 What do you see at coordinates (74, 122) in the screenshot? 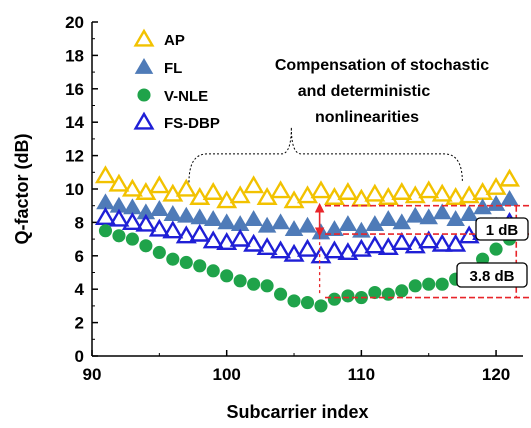
I see `y-tick-label: 14` at bounding box center [74, 122].